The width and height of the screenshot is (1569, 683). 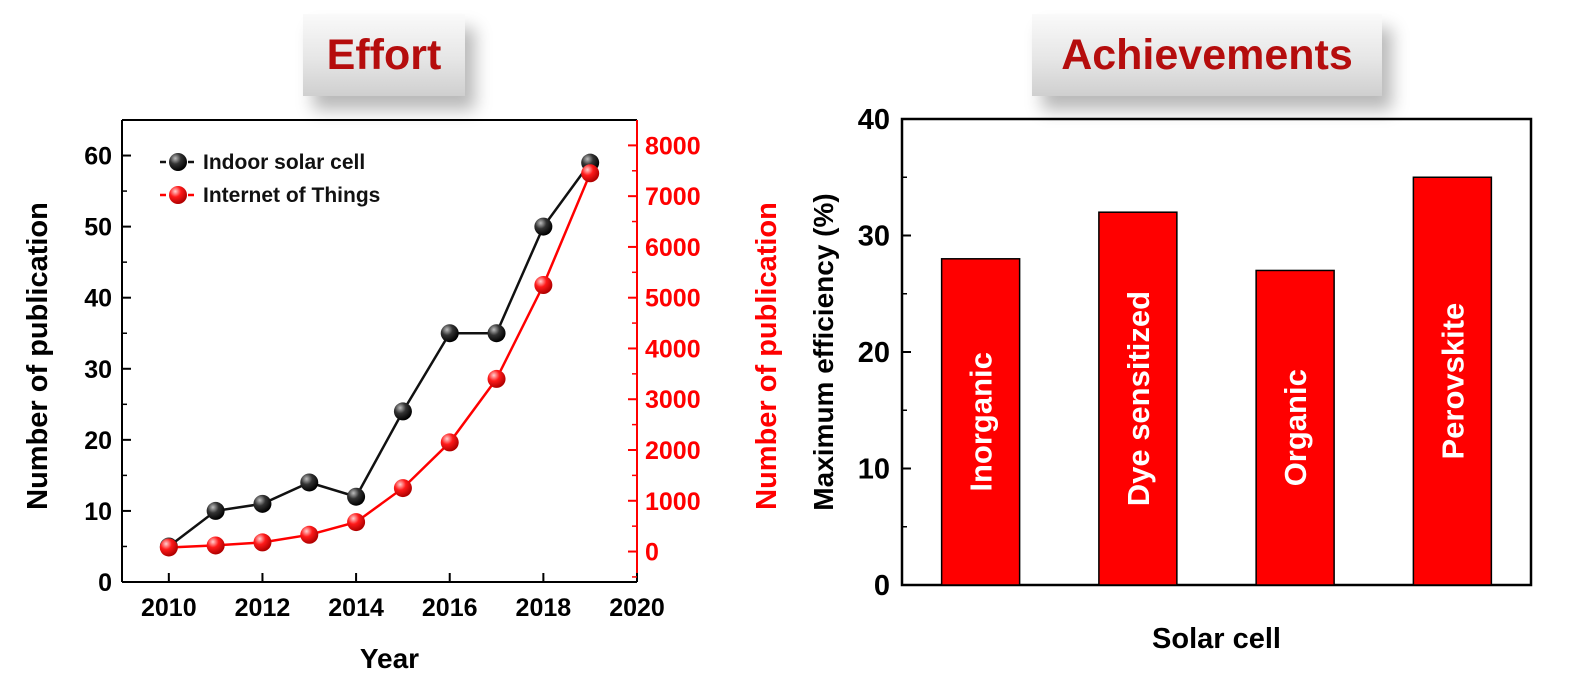 What do you see at coordinates (105, 583) in the screenshot?
I see `left-y-tick-label: 0` at bounding box center [105, 583].